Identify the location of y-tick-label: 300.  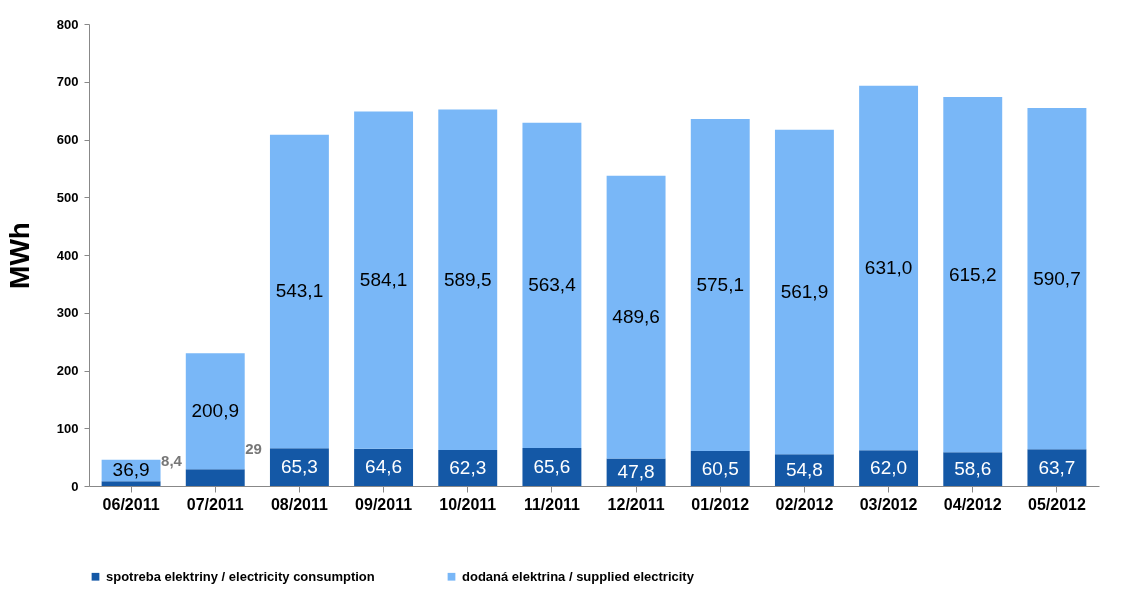
(67, 313).